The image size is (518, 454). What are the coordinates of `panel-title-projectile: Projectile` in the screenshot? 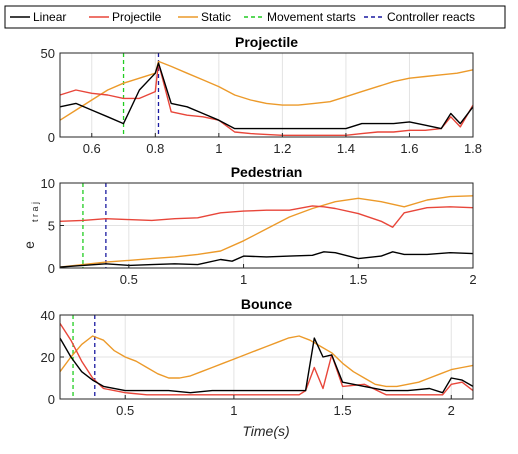 It's located at (266, 42).